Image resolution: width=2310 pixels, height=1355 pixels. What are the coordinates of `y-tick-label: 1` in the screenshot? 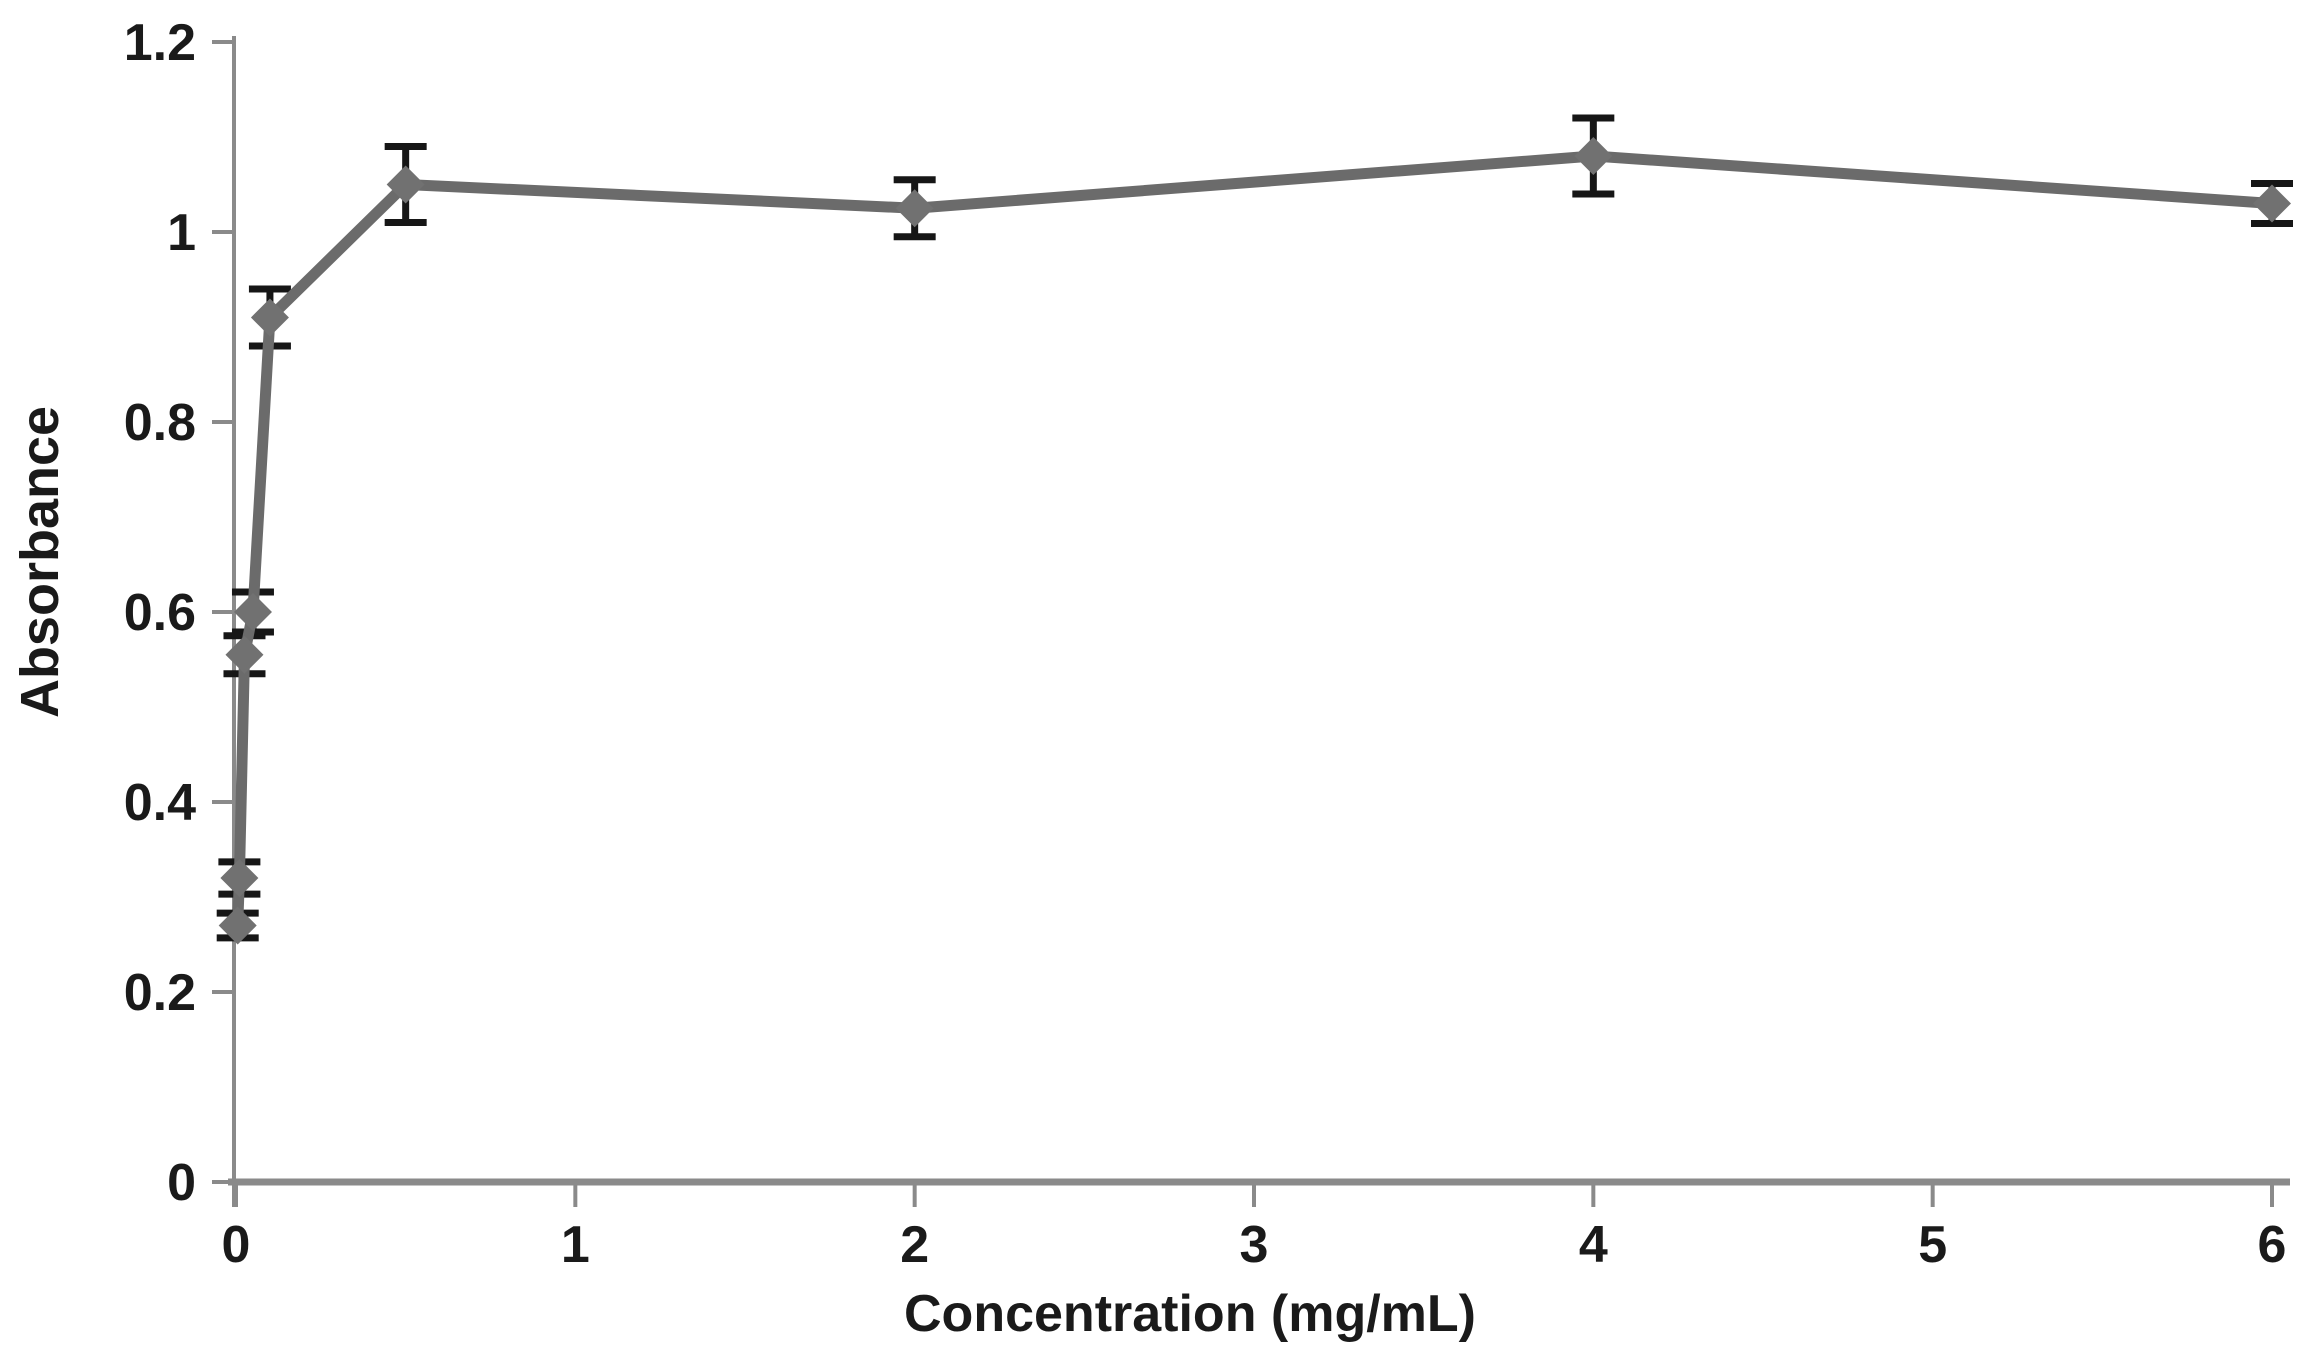 It's located at (181, 233).